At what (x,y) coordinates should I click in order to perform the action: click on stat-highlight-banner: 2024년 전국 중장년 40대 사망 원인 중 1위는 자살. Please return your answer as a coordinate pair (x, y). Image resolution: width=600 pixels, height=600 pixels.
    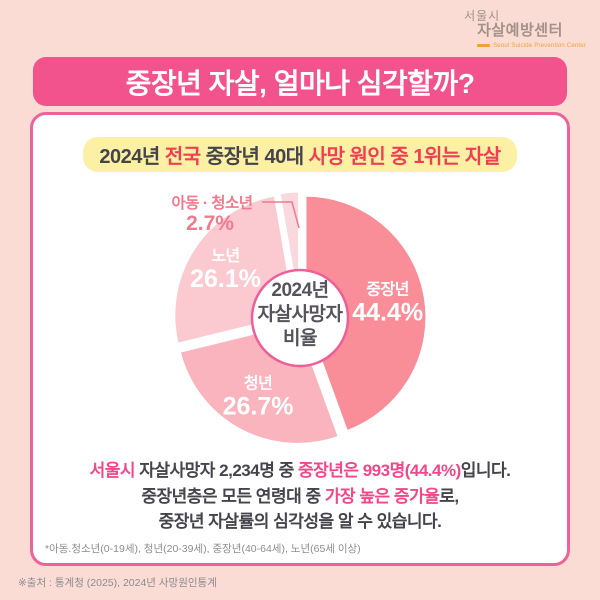
    Looking at the image, I should click on (300, 154).